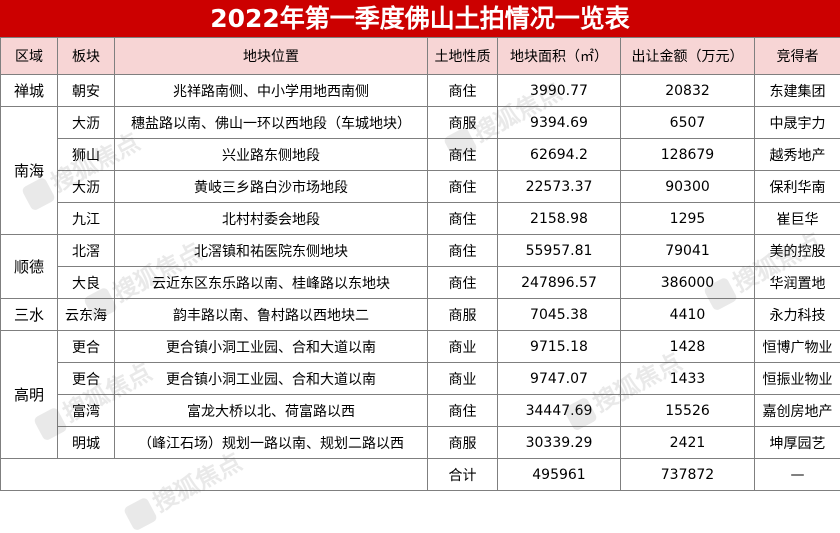 This screenshot has height=533, width=840. Describe the element at coordinates (688, 315) in the screenshot. I see `amount-cell: 4410` at that location.